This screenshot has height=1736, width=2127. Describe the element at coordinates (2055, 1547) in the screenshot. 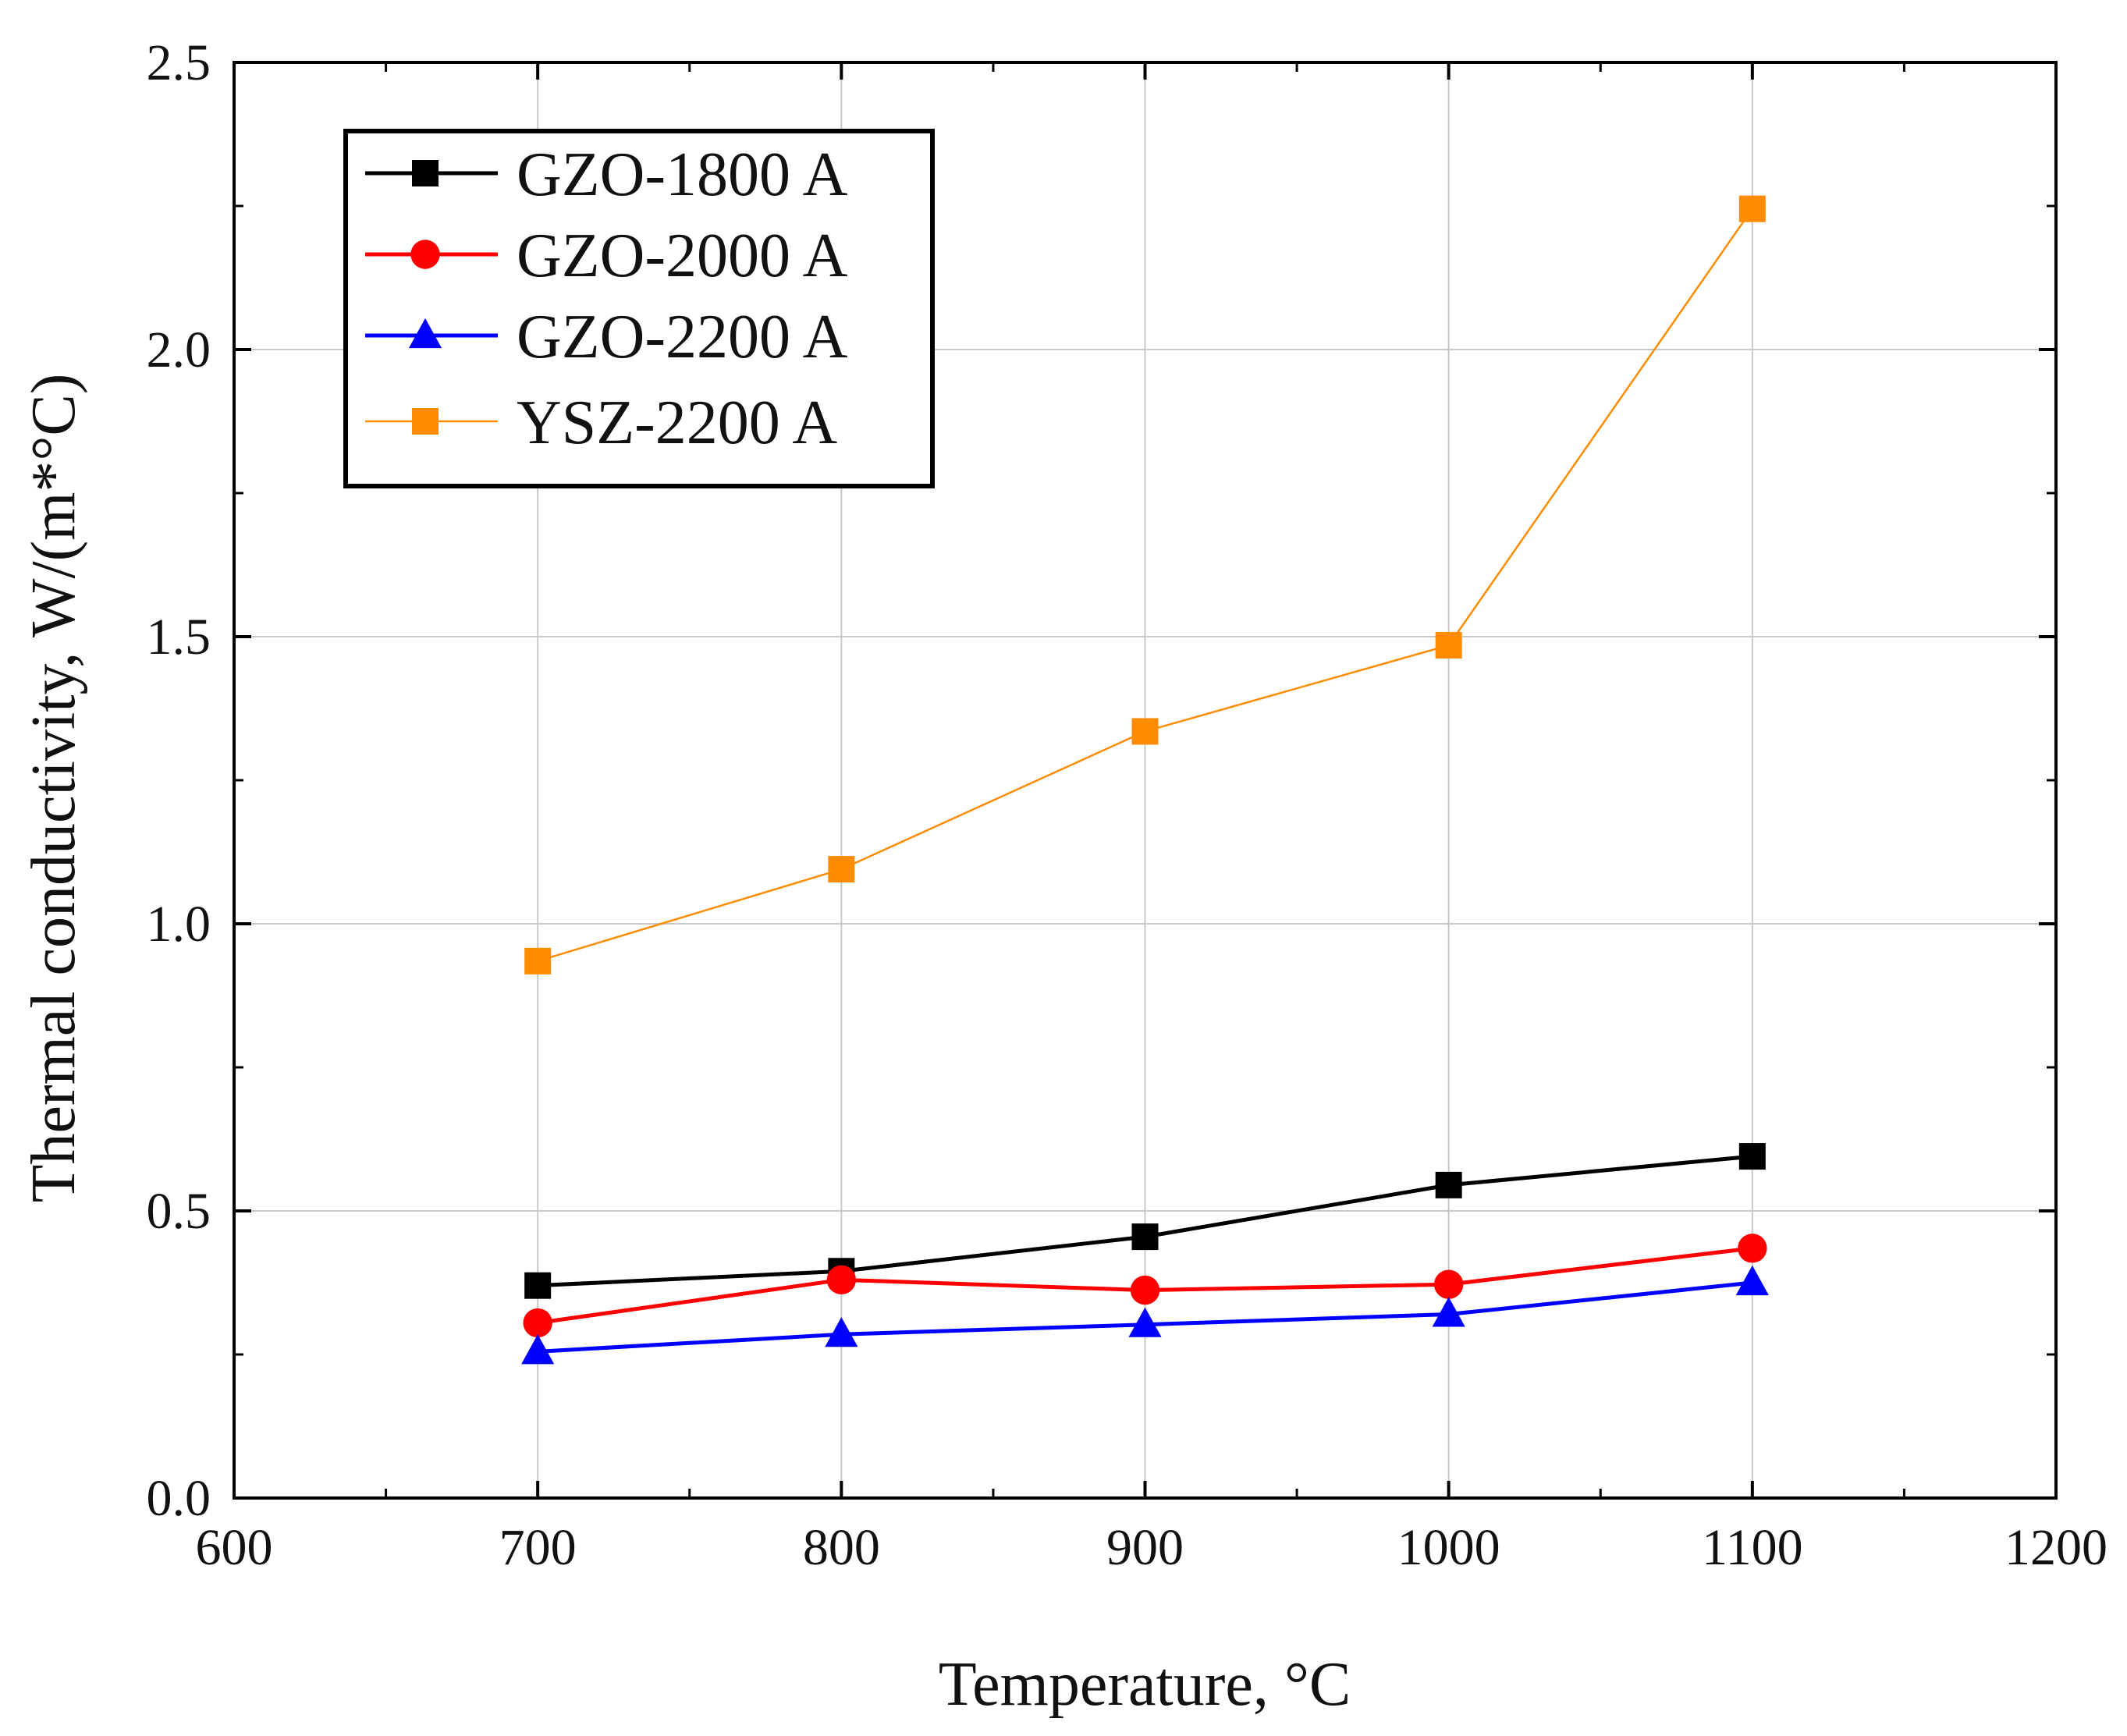

I see `x-tick-label: 1200` at that location.